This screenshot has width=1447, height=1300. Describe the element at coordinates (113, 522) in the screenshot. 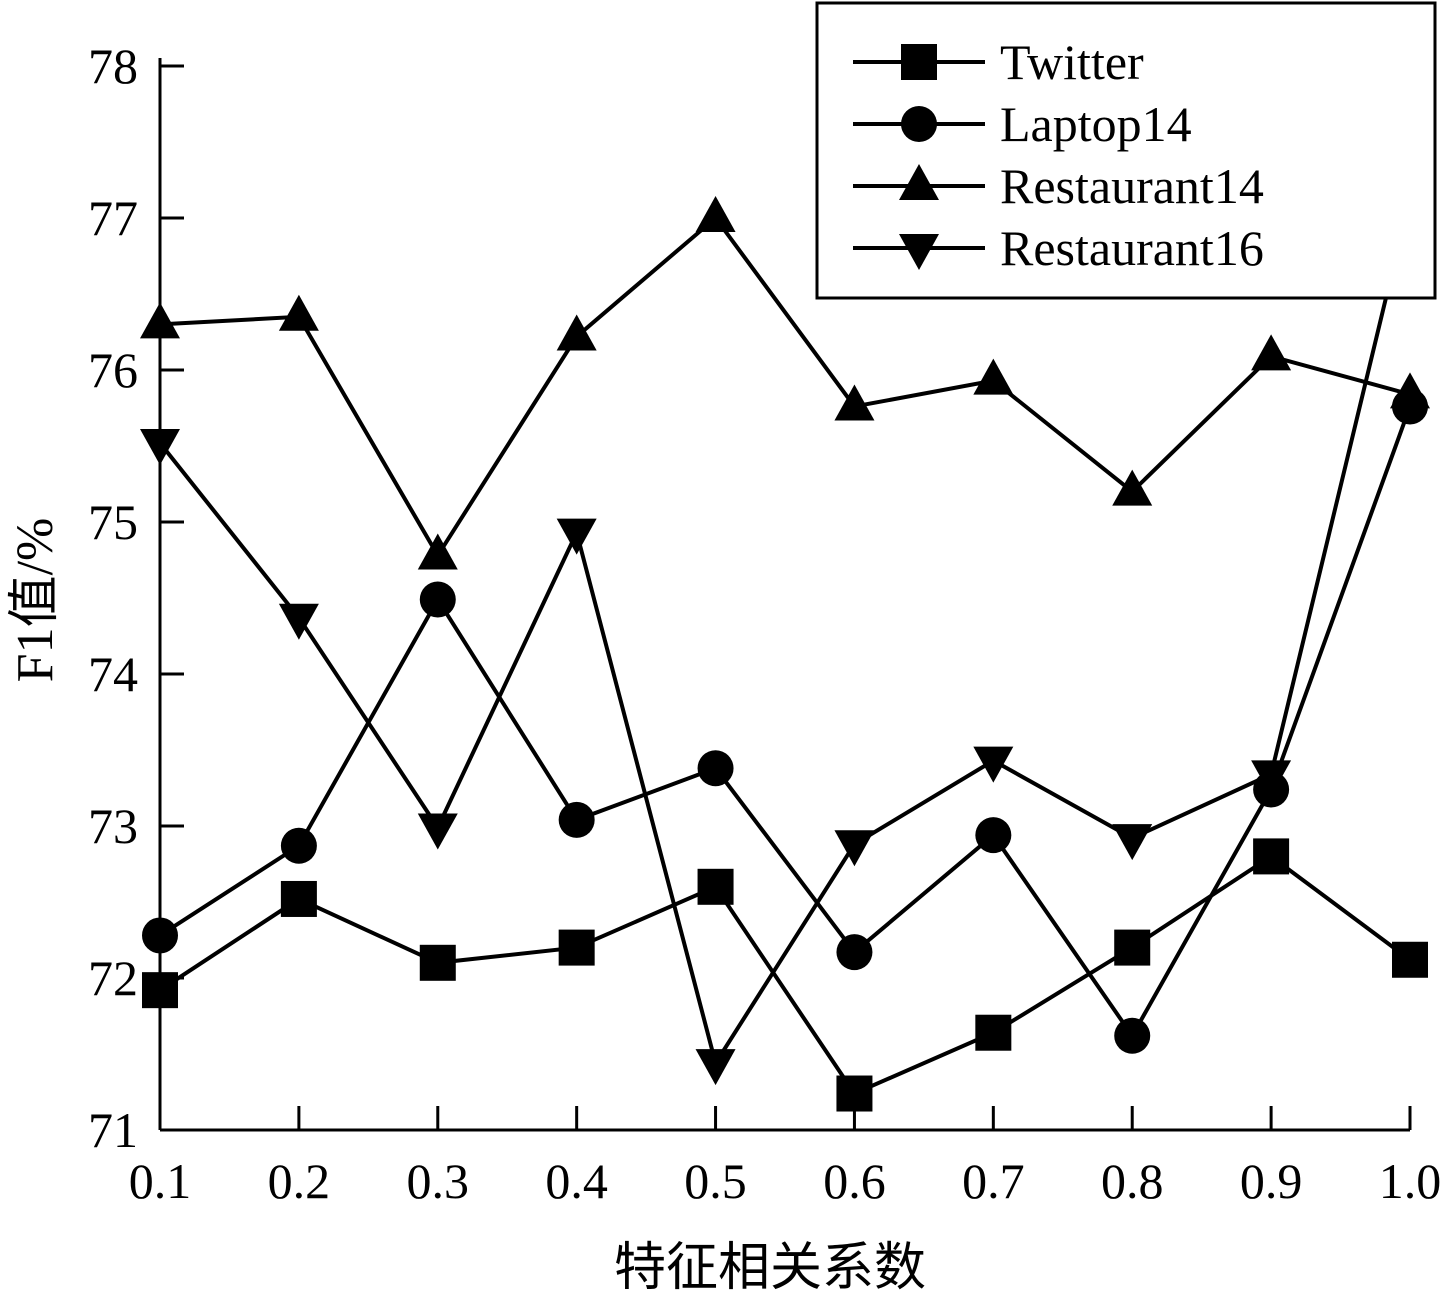

I see `y-tick-label: 75` at that location.